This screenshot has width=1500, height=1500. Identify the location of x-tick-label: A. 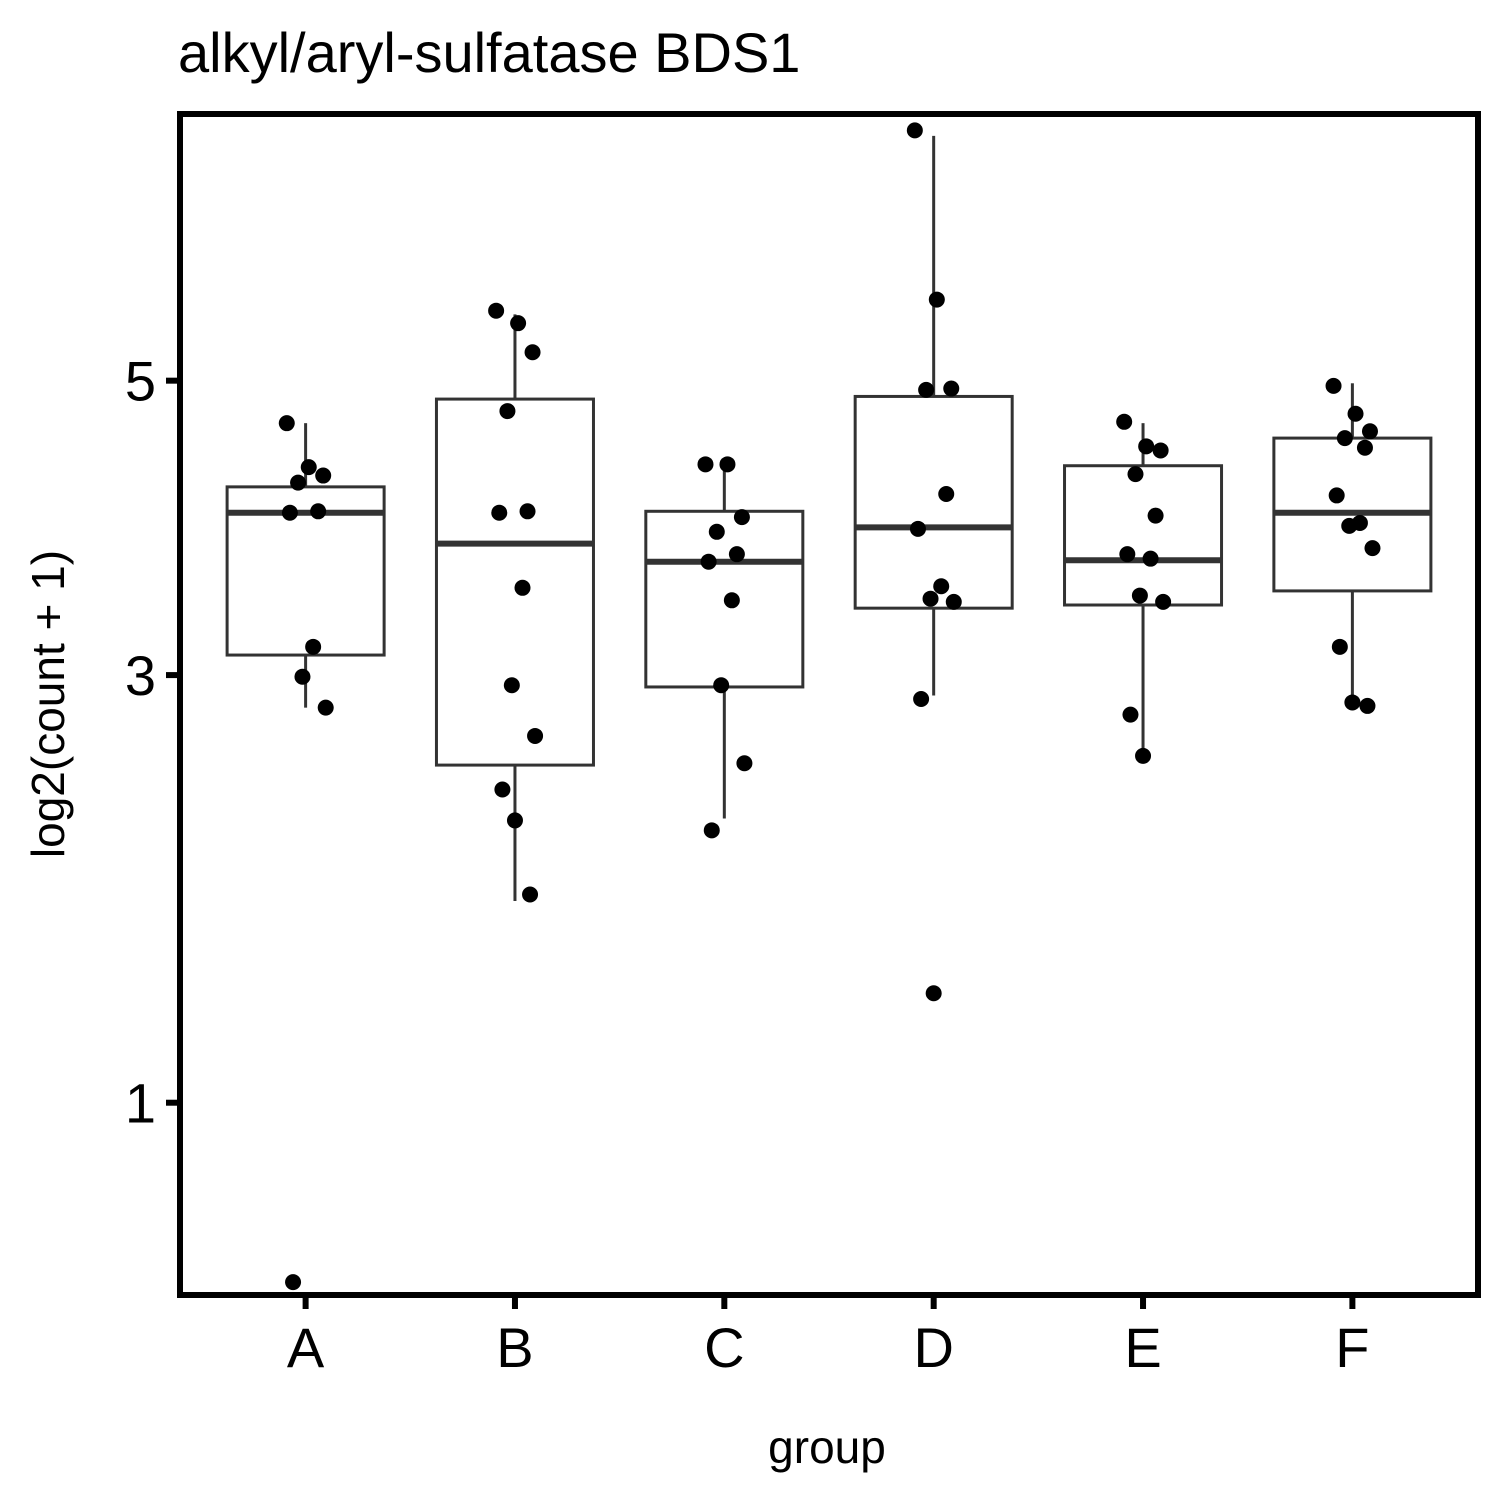
(306, 1347).